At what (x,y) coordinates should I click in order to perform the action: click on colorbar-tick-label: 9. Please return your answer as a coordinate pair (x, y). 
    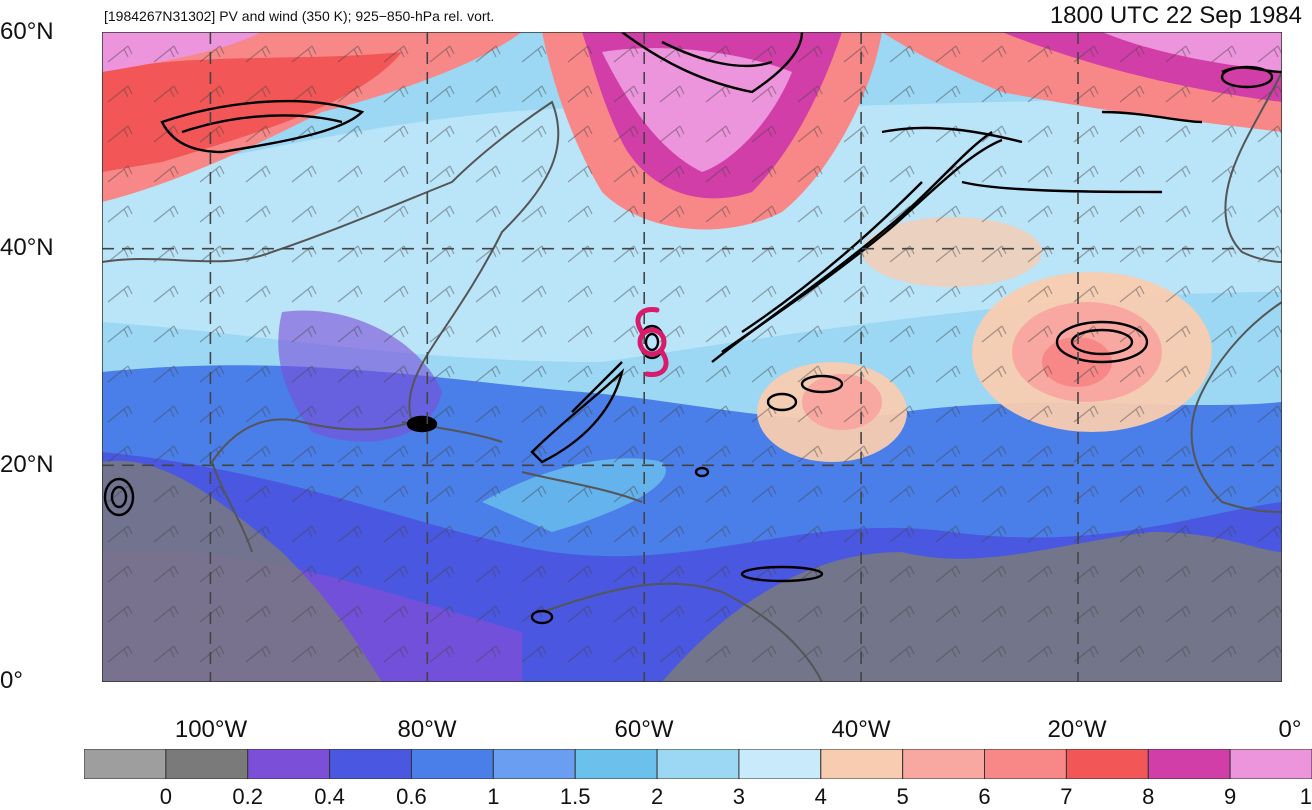
    Looking at the image, I should click on (1230, 796).